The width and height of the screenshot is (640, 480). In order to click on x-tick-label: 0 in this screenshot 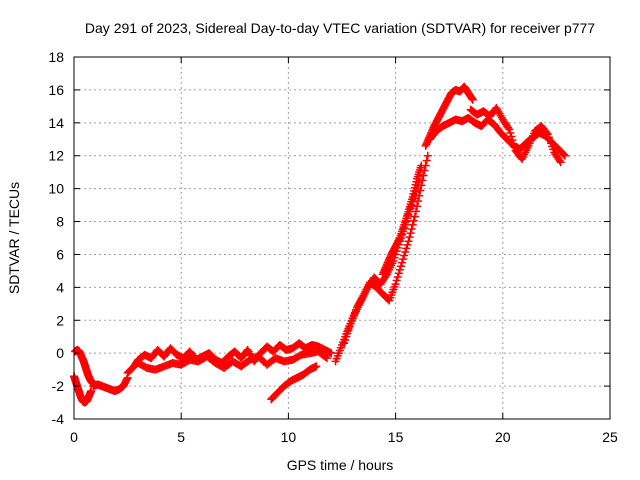, I will do `click(74, 437)`.